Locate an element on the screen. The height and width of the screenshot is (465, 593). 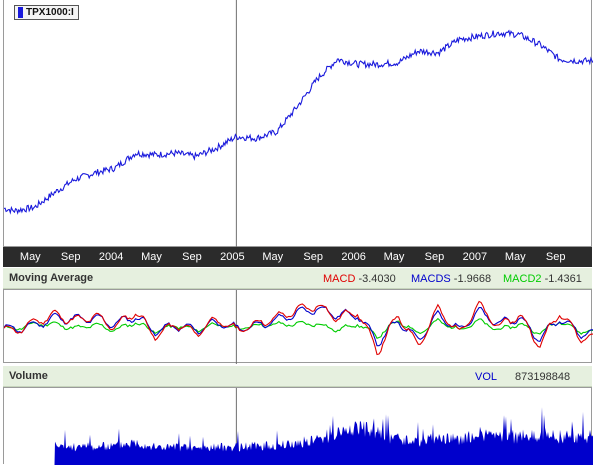
legend-macds: MACDS -1.9668 is located at coordinates (451, 279).